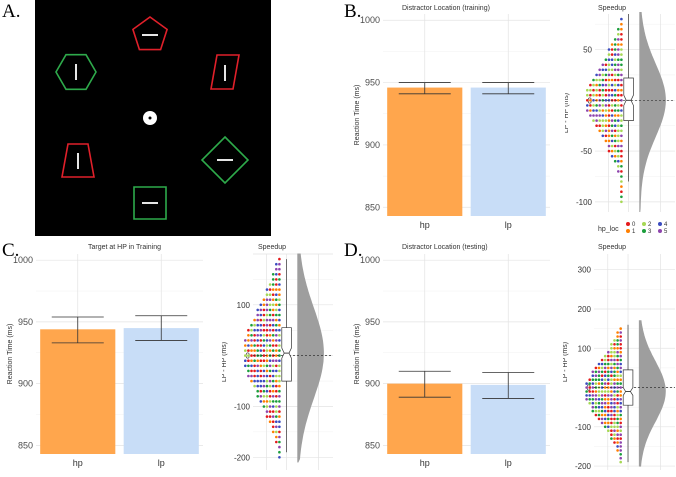 Image resolution: width=676 pixels, height=477 pixels. Describe the element at coordinates (225, 160) in the screenshot. I see `stimulus-diamond` at that location.